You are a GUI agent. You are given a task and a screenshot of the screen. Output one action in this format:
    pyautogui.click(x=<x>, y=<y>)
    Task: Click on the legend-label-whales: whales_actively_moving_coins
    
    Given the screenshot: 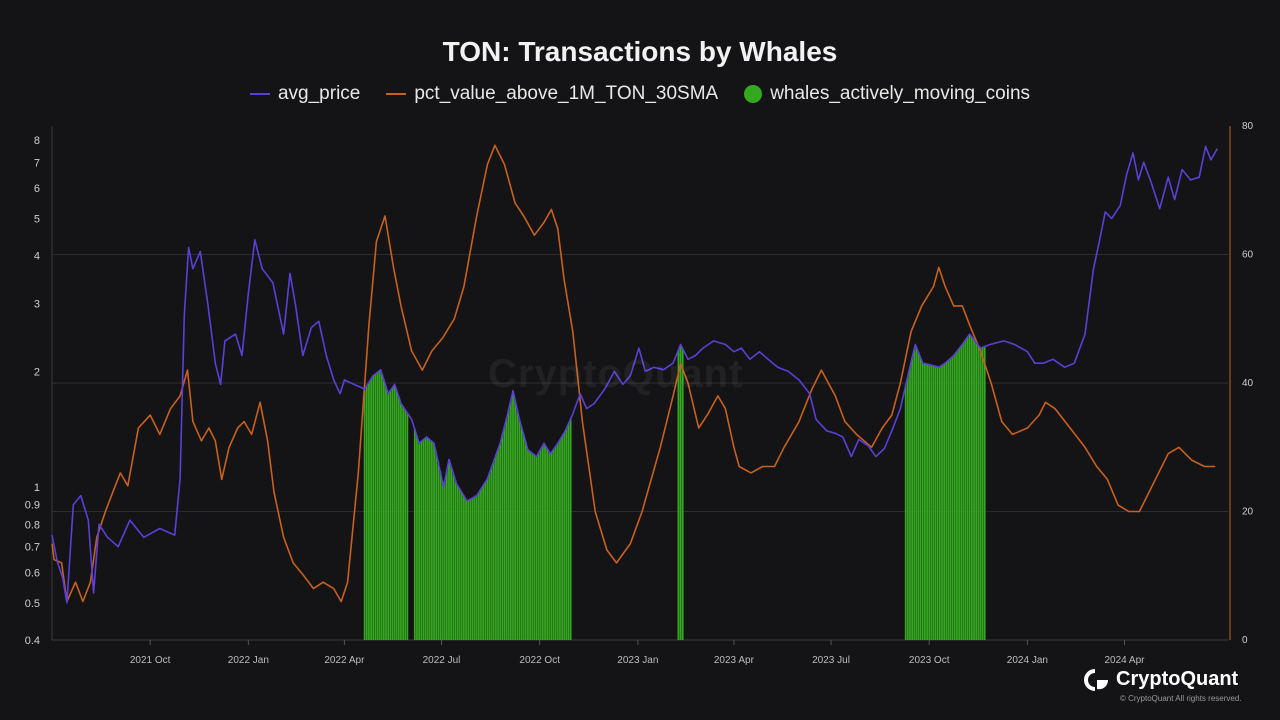 What is the action you would take?
    pyautogui.click(x=900, y=93)
    